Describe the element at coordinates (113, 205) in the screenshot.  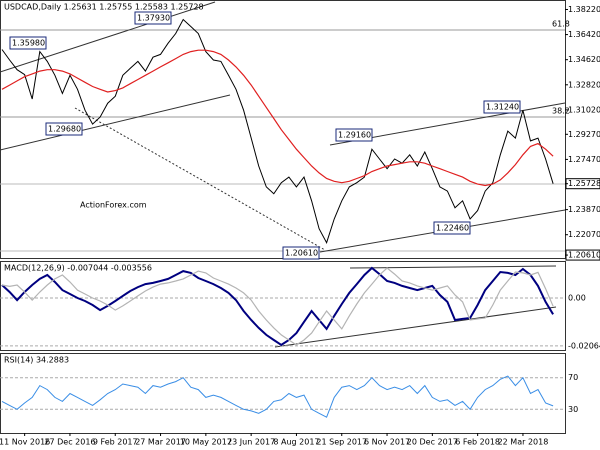
I see `watermark: ActionForex.com` at that location.